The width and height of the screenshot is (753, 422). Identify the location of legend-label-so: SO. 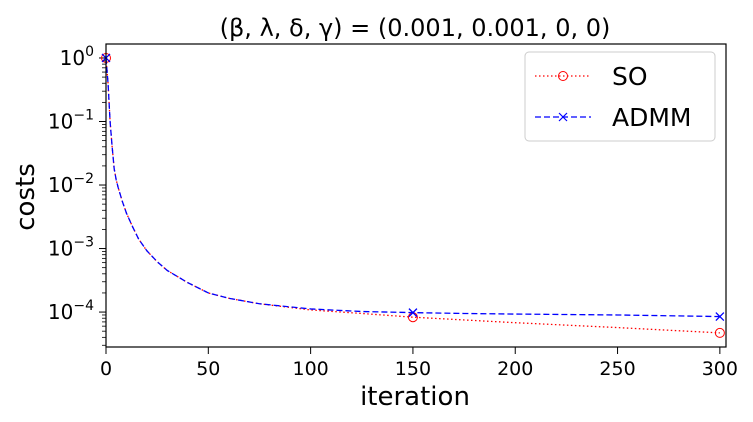
(630, 76).